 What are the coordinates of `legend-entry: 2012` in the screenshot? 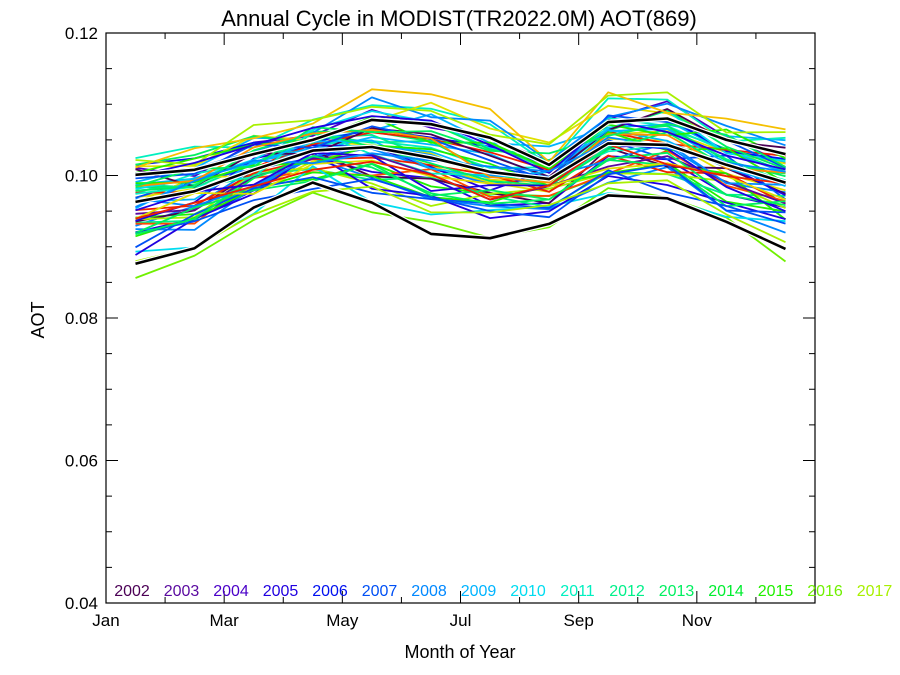 It's located at (627, 591).